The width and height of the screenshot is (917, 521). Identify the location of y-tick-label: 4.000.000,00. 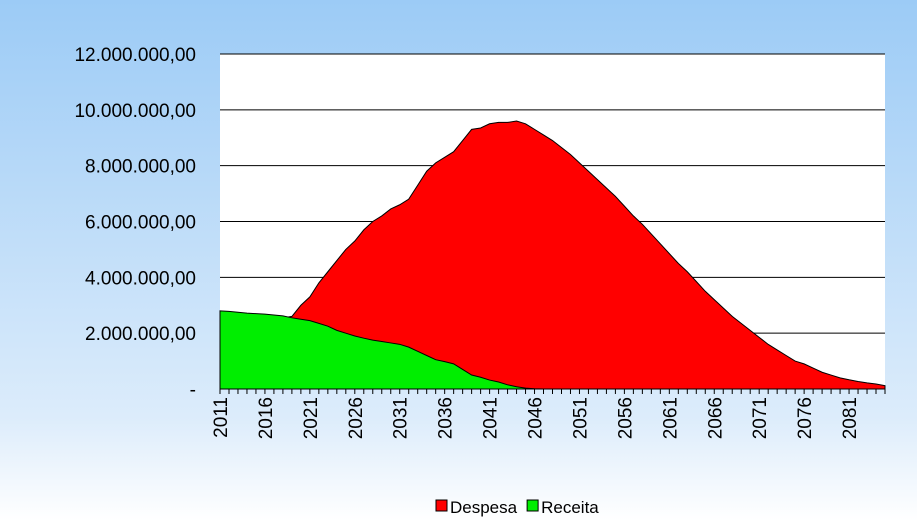
(140, 278).